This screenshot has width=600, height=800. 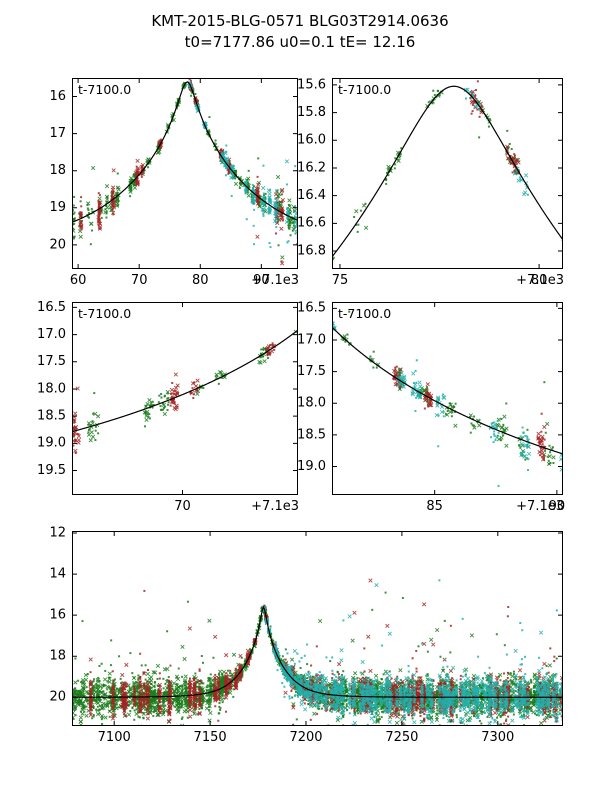 What do you see at coordinates (185, 183) in the screenshot?
I see `panel-peak-wide: t-7100.0 +7.1e3` at bounding box center [185, 183].